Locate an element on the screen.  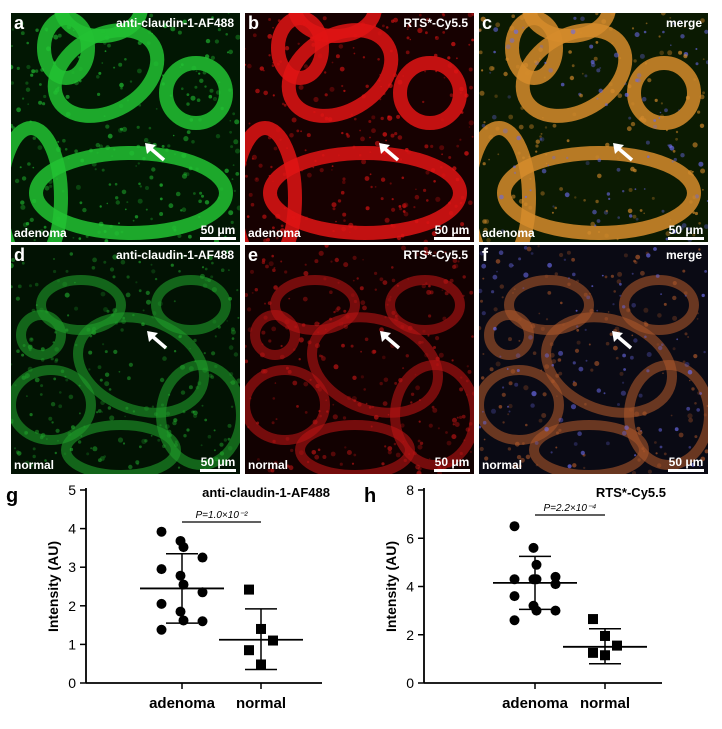
micrograph-panel-e: e RTS*-Cy5.5 normal 50 μm is located at coordinates (359, 359).